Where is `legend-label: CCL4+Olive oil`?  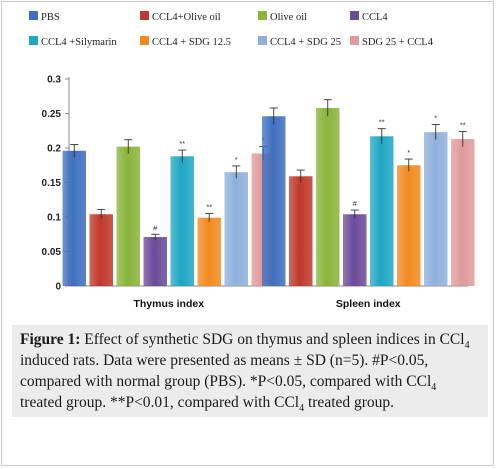
legend-label: CCL4+Olive oil is located at coordinates (186, 17).